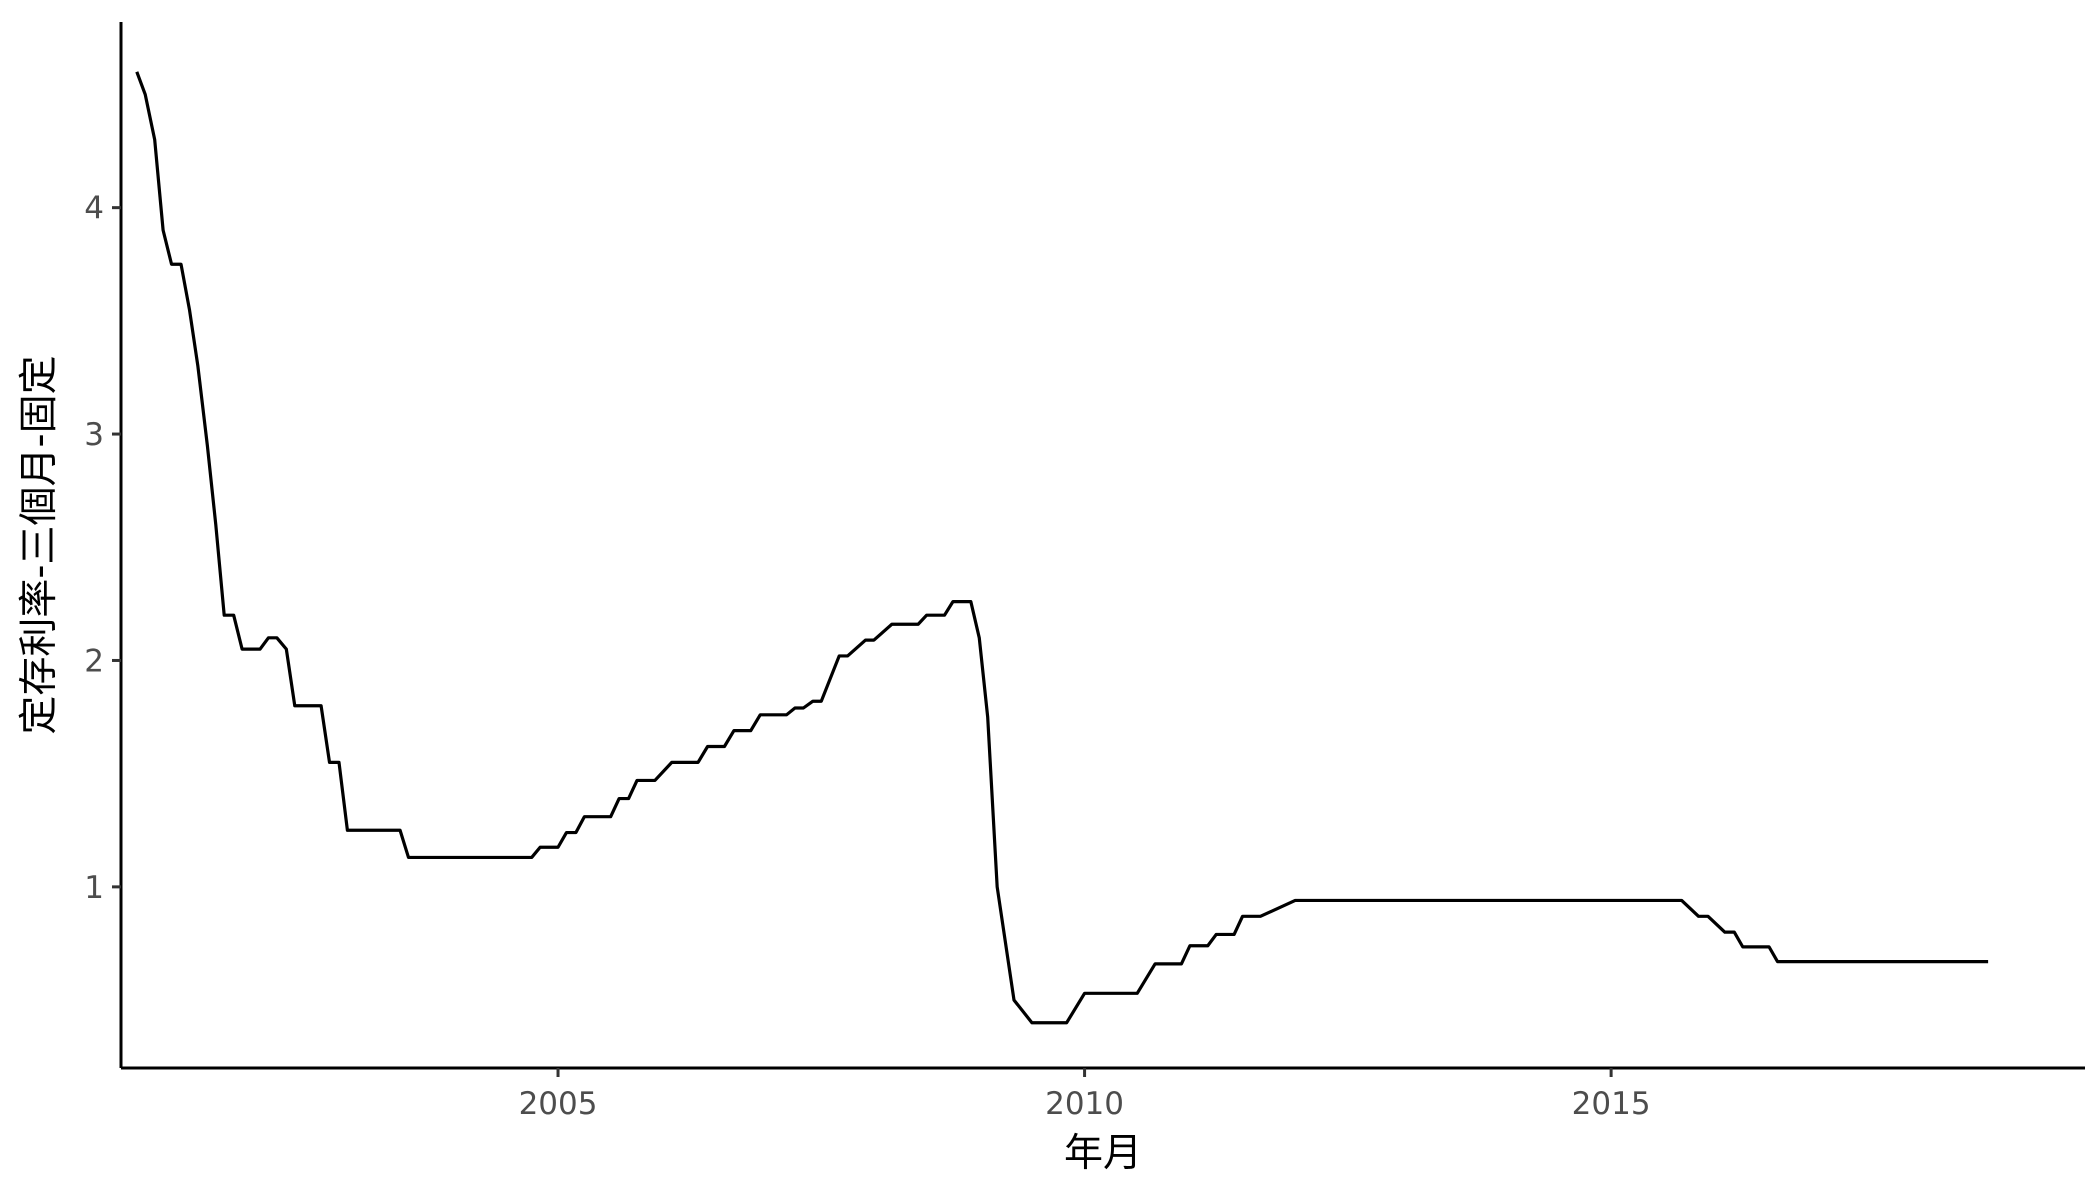 The height and width of the screenshot is (1200, 2100). What do you see at coordinates (558, 1104) in the screenshot?
I see `x-tick-label: 2005` at bounding box center [558, 1104].